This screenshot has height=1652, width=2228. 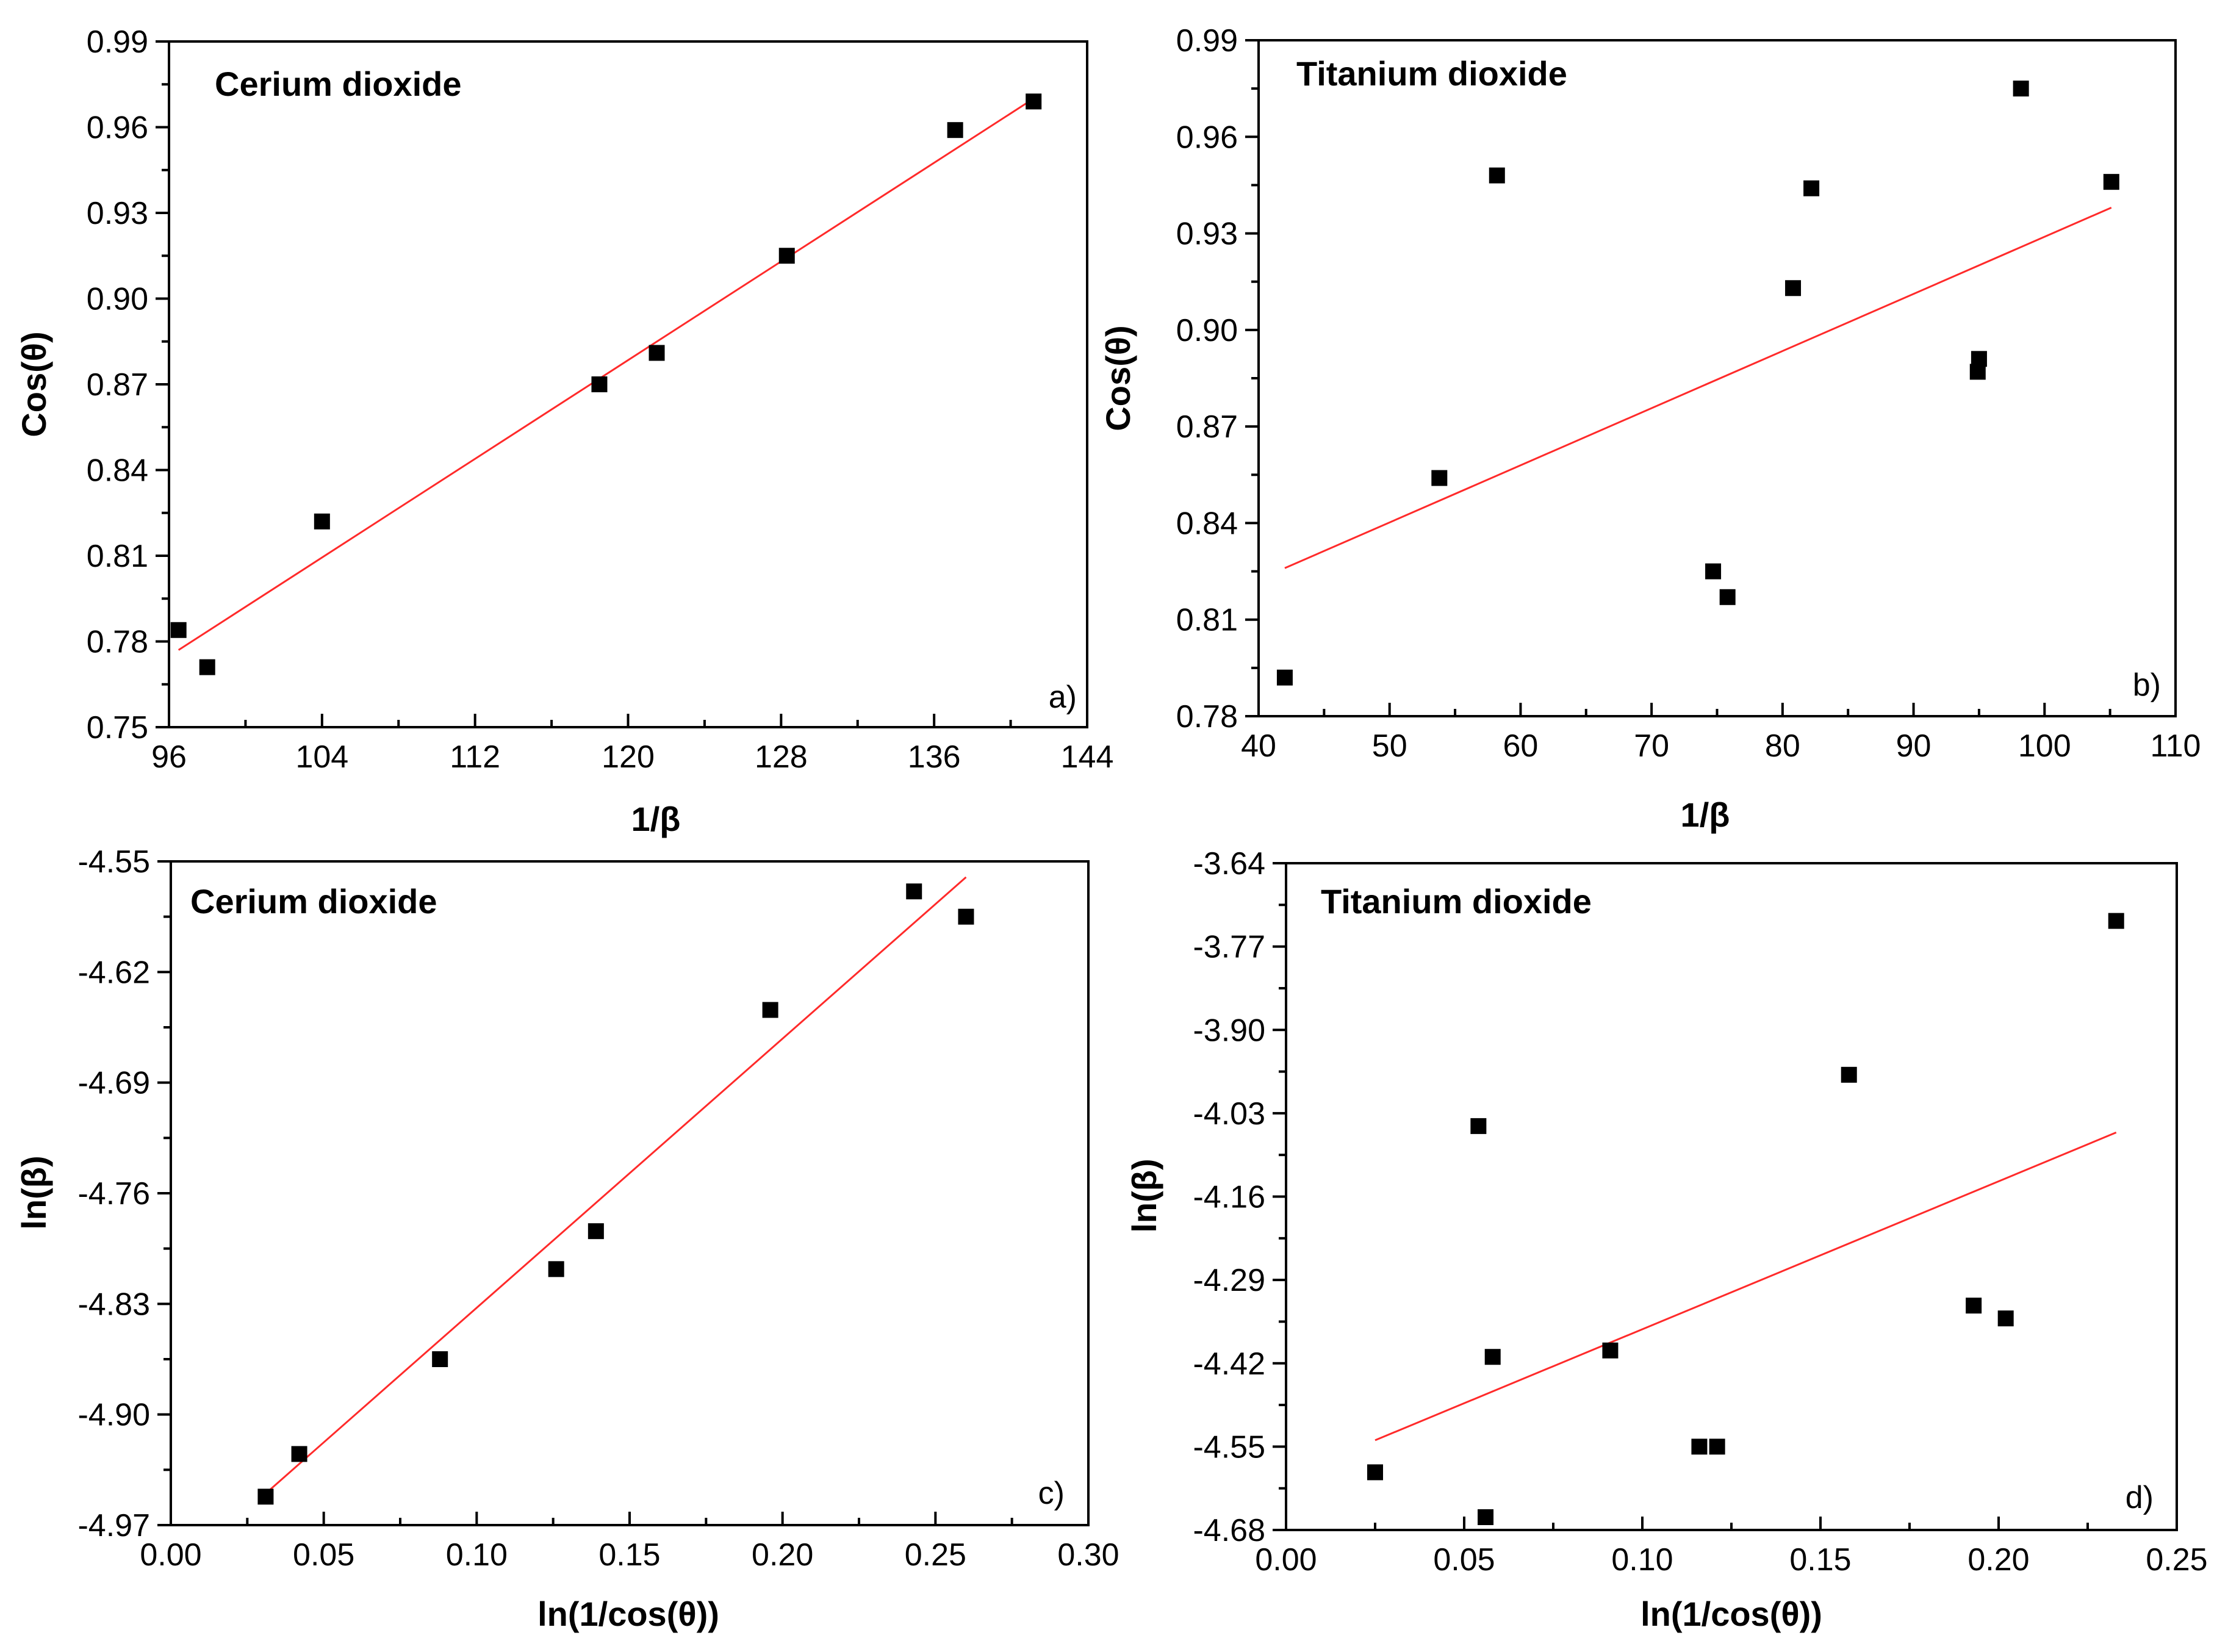 What do you see at coordinates (1088, 1555) in the screenshot?
I see `x-tick-label: 0.30` at bounding box center [1088, 1555].